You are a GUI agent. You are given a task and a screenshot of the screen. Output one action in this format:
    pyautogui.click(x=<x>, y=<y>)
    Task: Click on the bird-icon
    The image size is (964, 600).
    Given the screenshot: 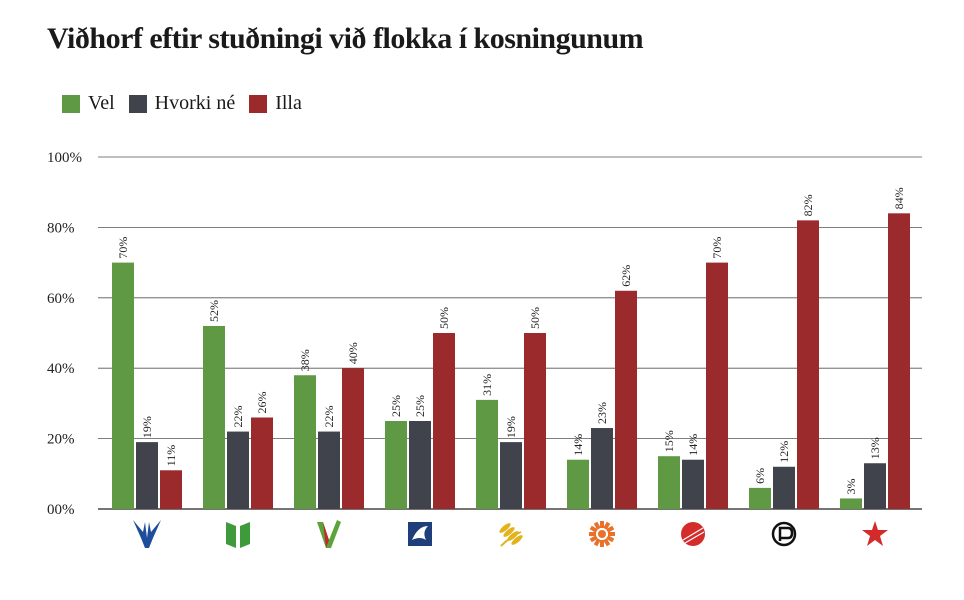 What is the action you would take?
    pyautogui.click(x=420, y=534)
    